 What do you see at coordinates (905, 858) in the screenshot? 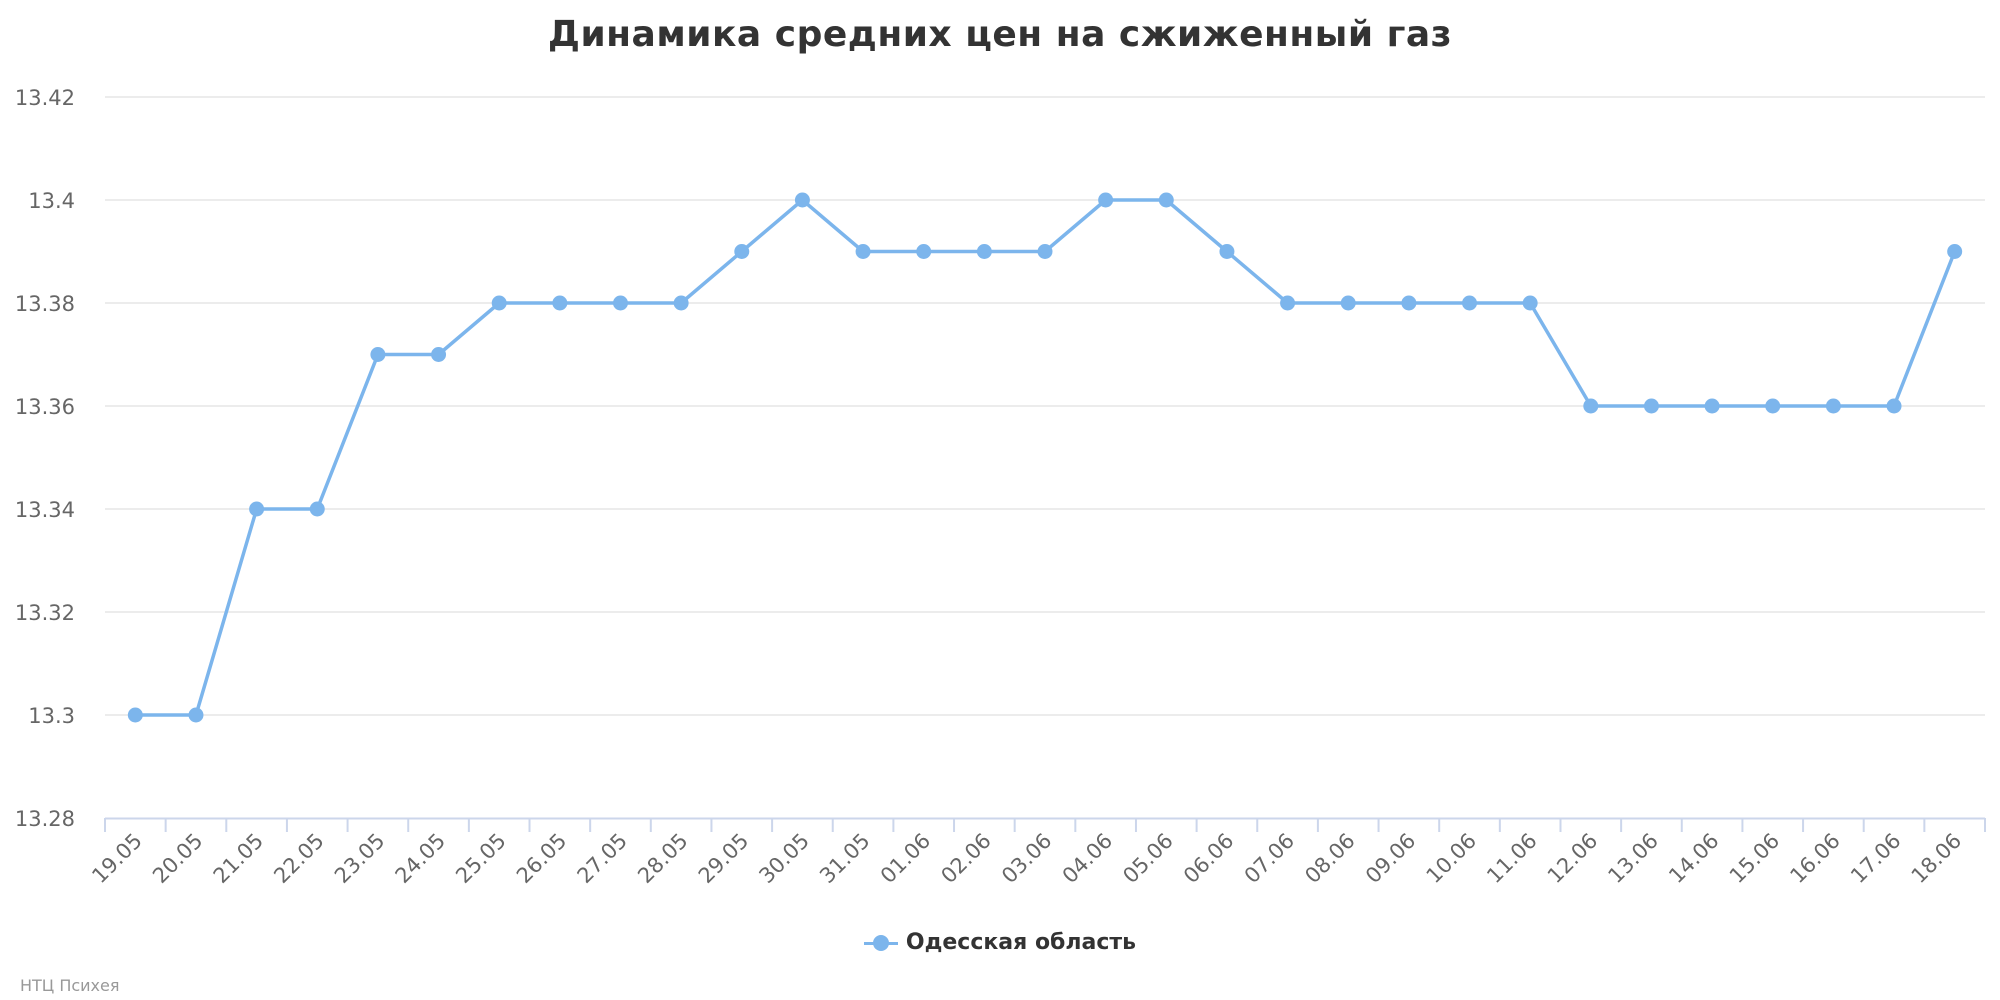
I see `x-tick-label: 01.06` at bounding box center [905, 858].